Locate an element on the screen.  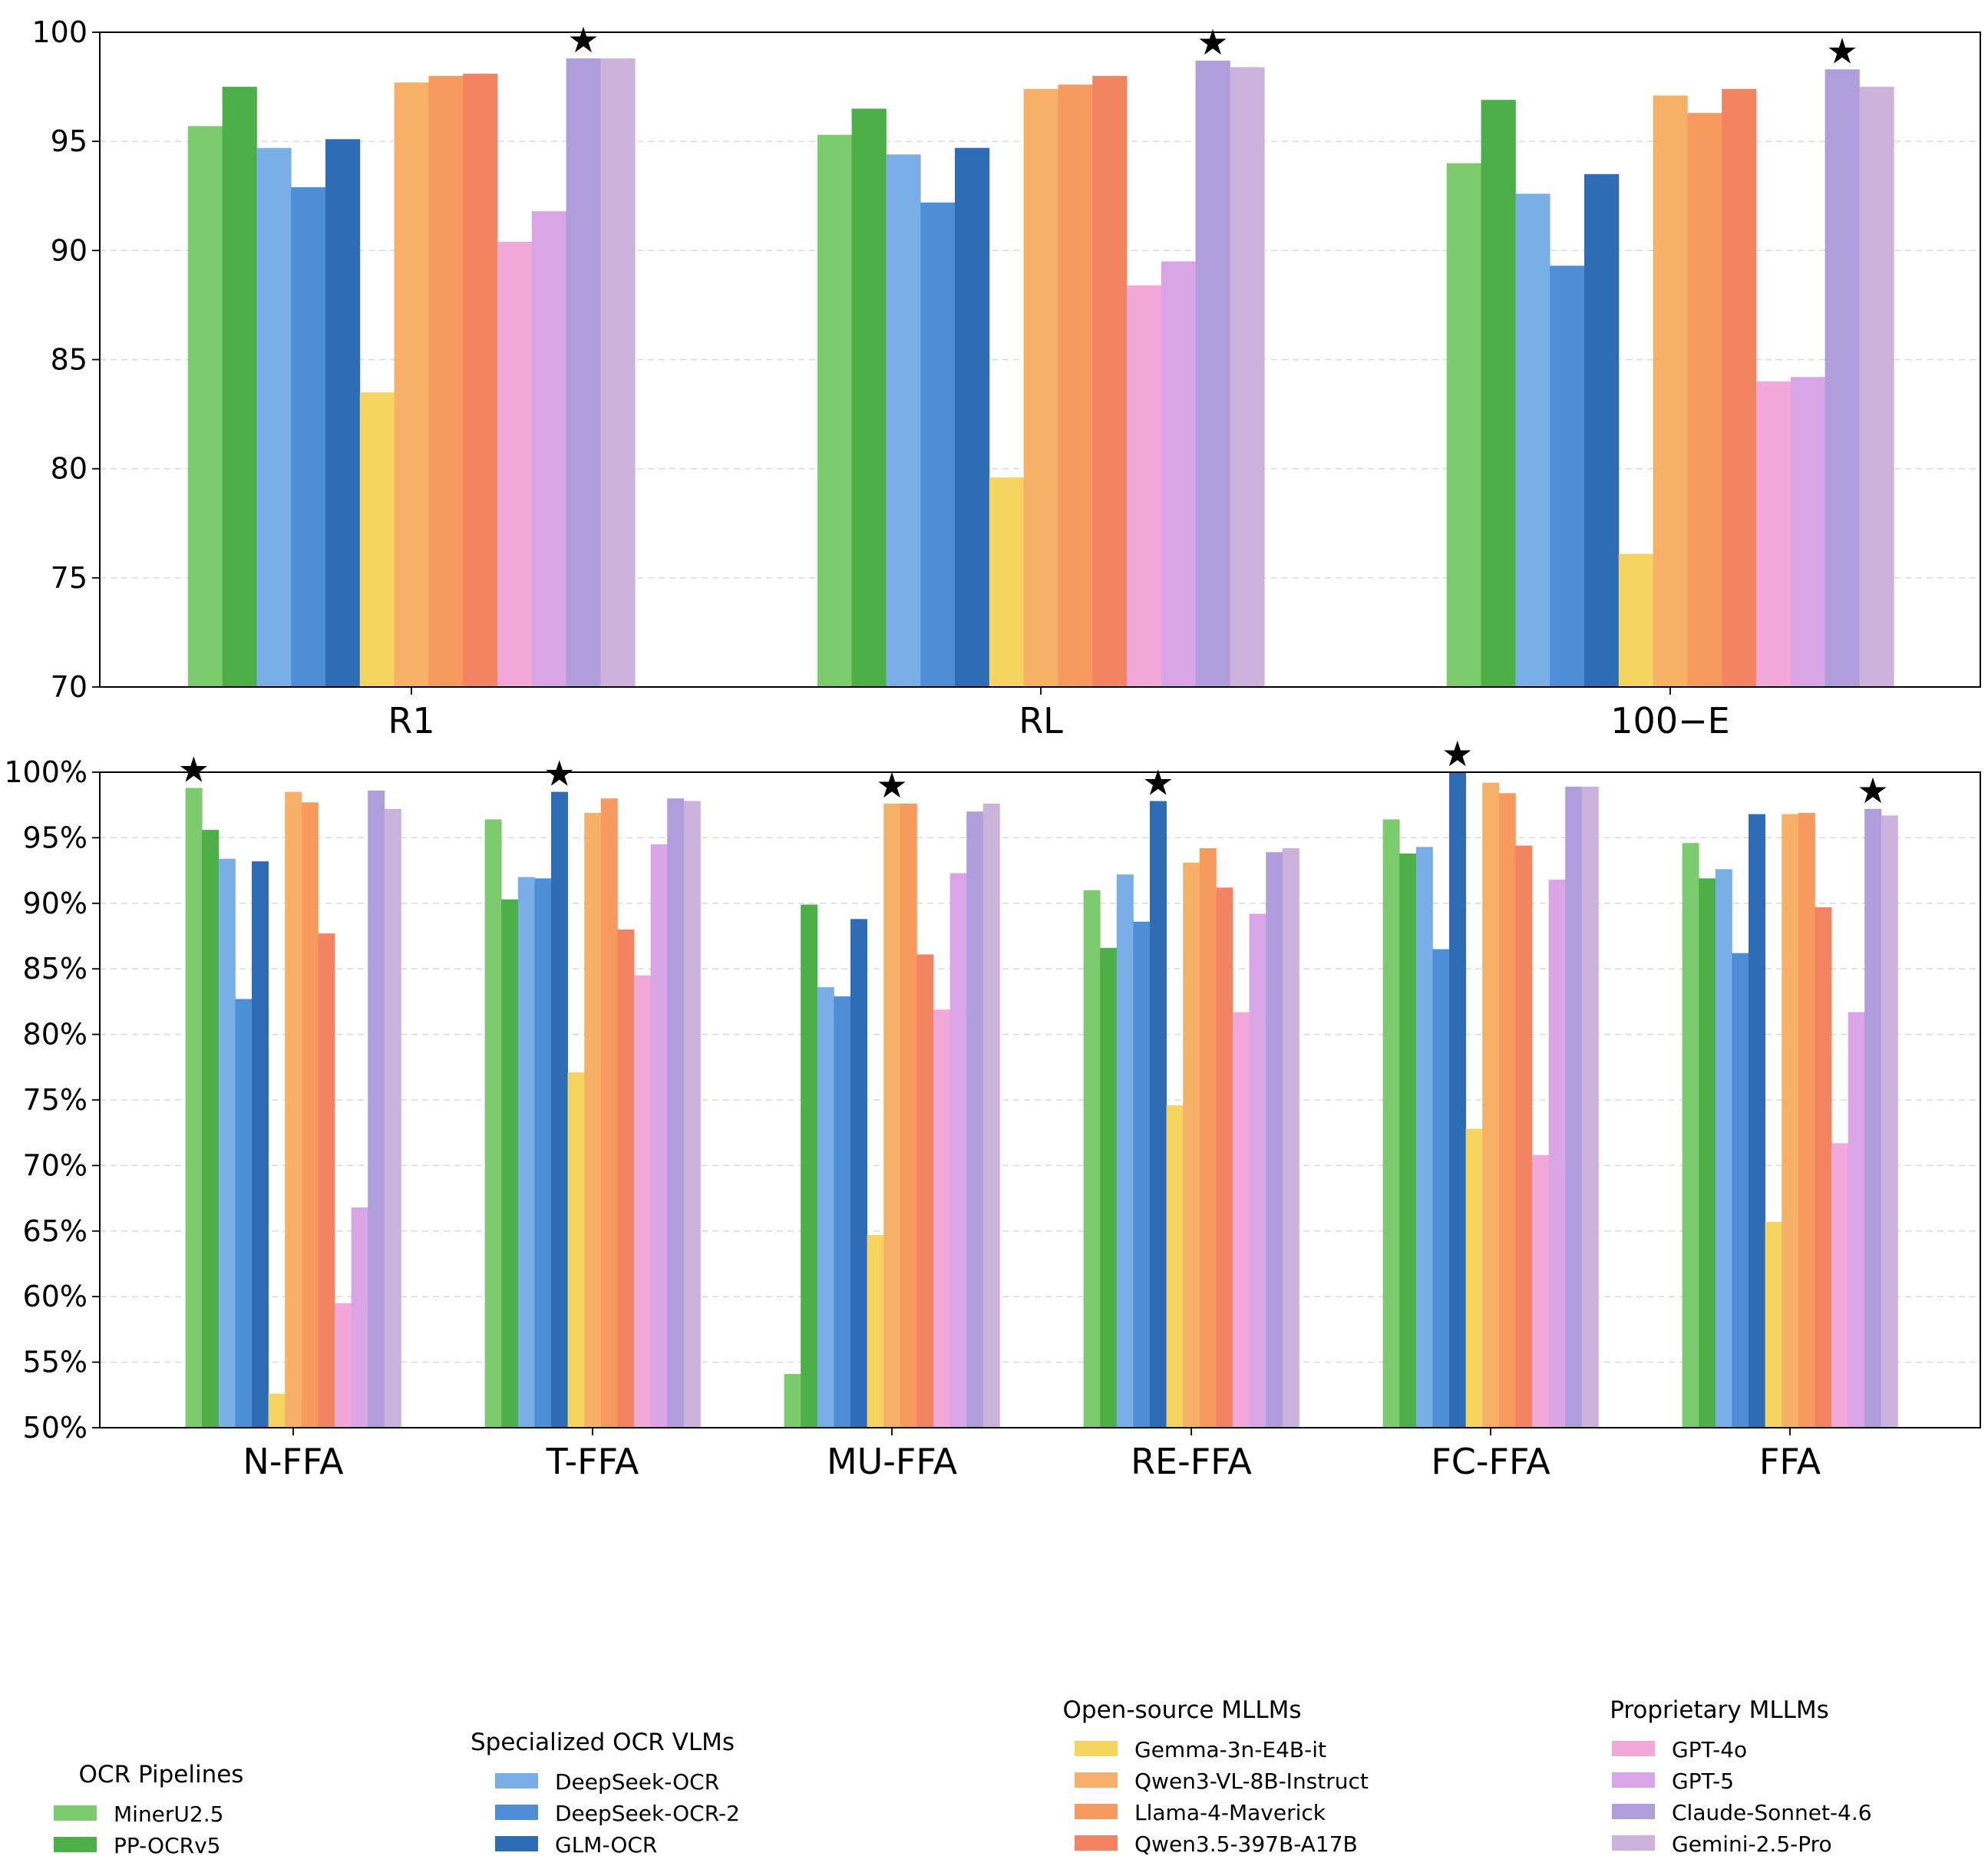
bar: Gemma-3n-E4B-it FC-FFA: 72.8 is located at coordinates (1474, 1278).